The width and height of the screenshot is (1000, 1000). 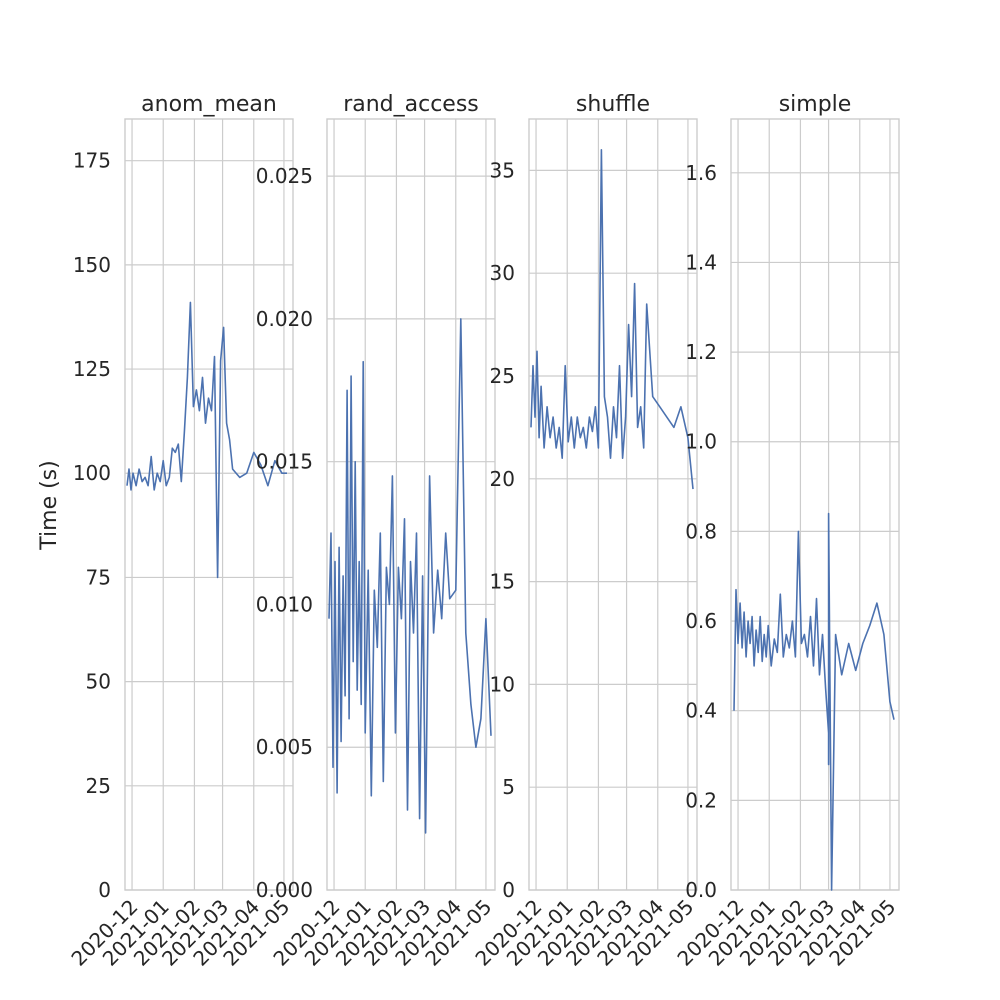 What do you see at coordinates (815, 104) in the screenshot?
I see `panel-title: simple` at bounding box center [815, 104].